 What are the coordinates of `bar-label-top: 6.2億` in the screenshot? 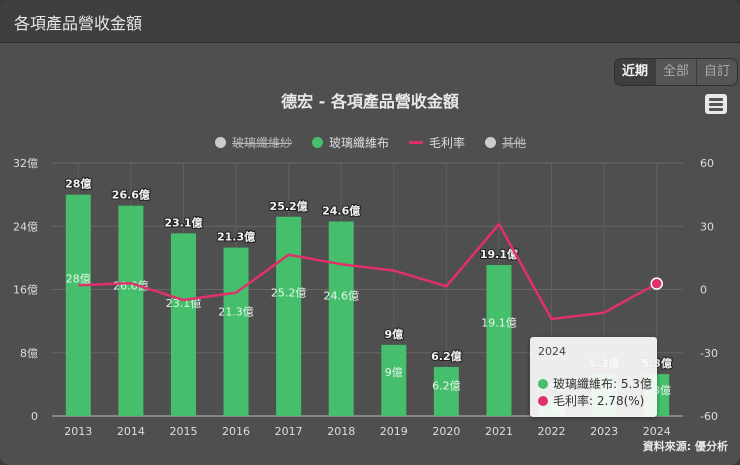 It's located at (446, 356).